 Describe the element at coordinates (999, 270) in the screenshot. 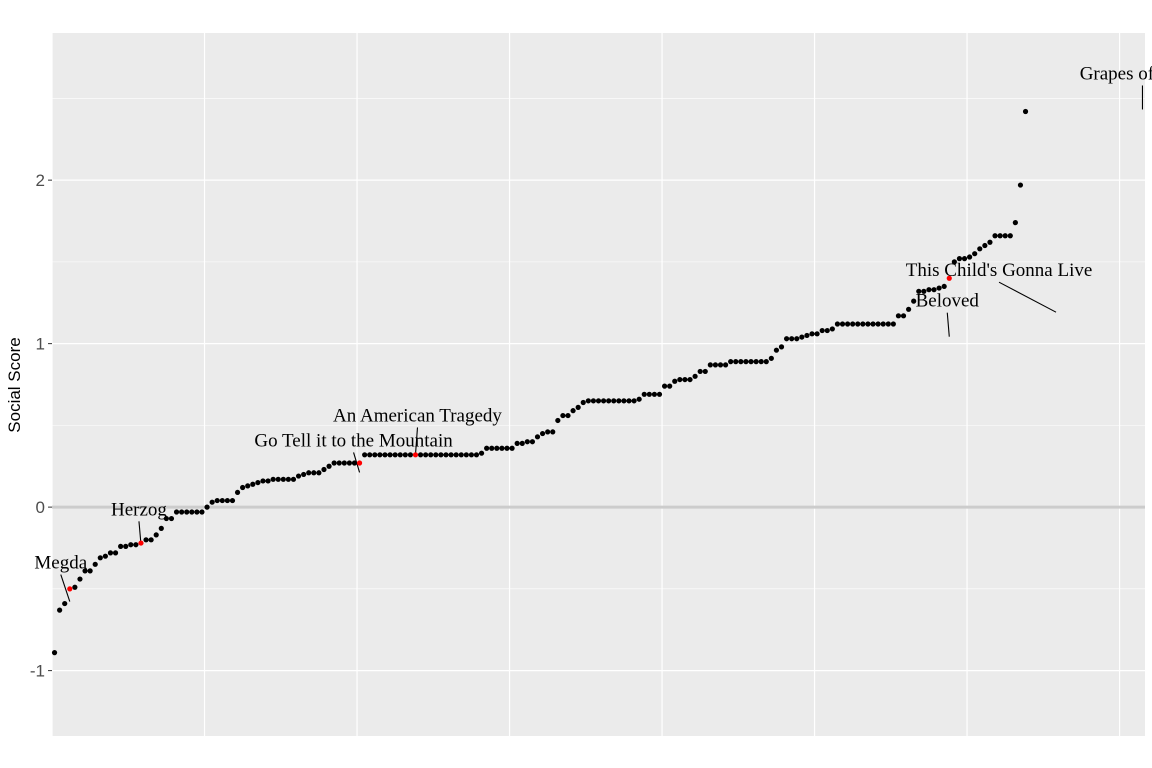

I see `annotation-label: This Child's Gonna Live` at that location.